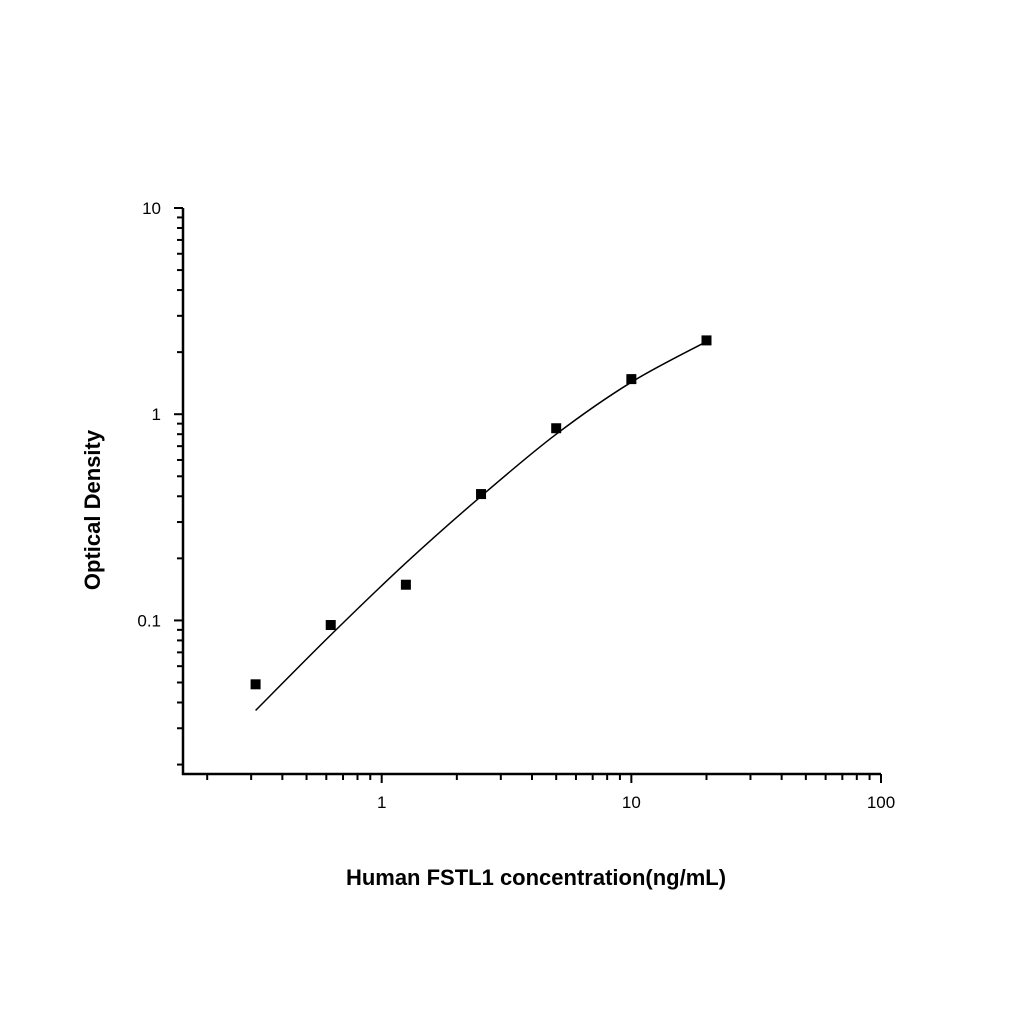 The width and height of the screenshot is (1024, 1024). What do you see at coordinates (92, 509) in the screenshot?
I see `y-axis-title: Optical Density` at bounding box center [92, 509].